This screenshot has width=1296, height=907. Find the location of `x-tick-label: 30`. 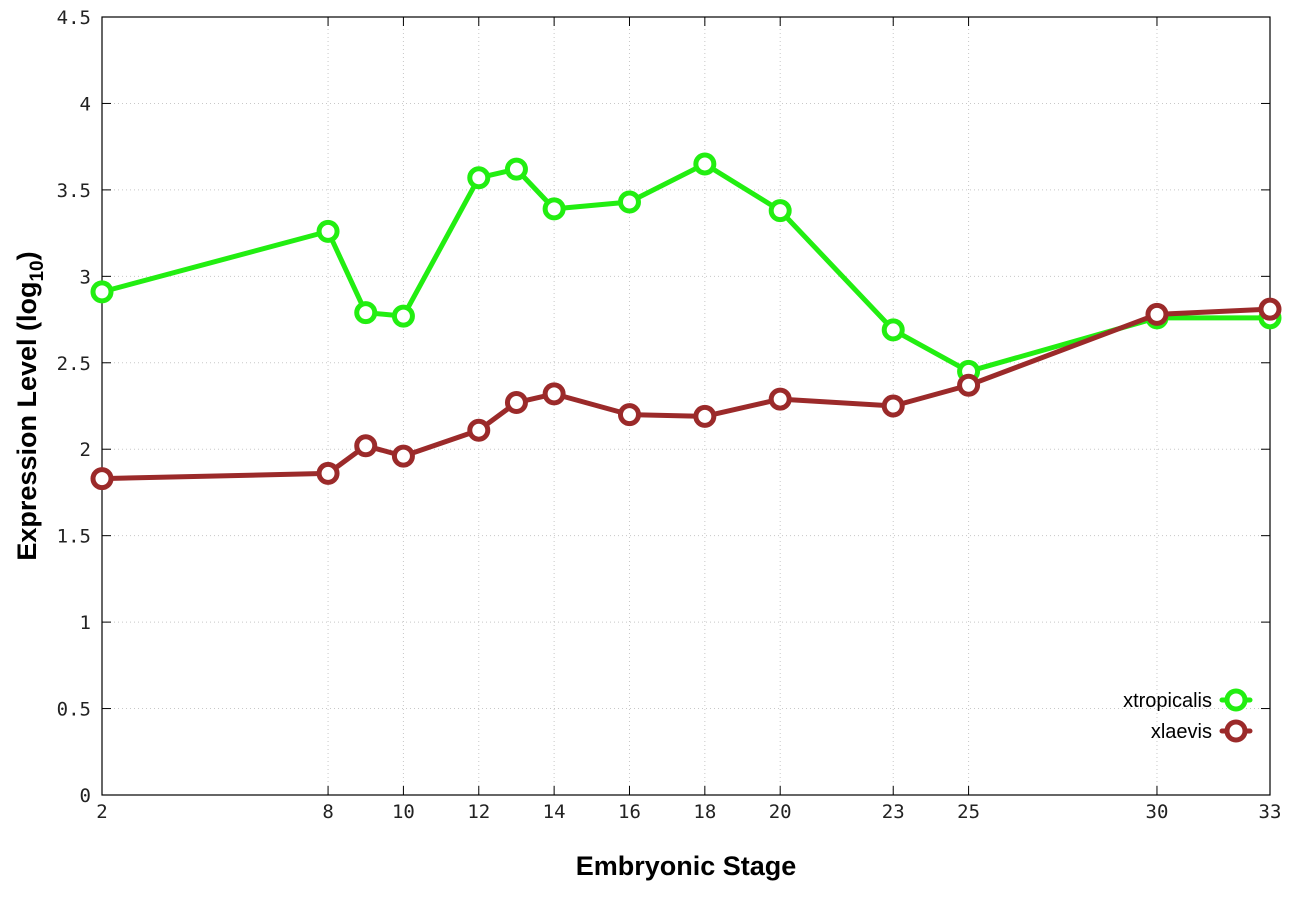

x-tick-label: 30 is located at coordinates (1157, 812).